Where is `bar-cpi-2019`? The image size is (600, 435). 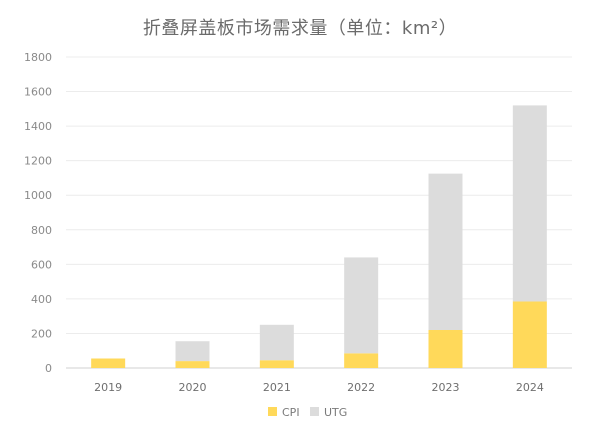 bar-cpi-2019 is located at coordinates (108, 363).